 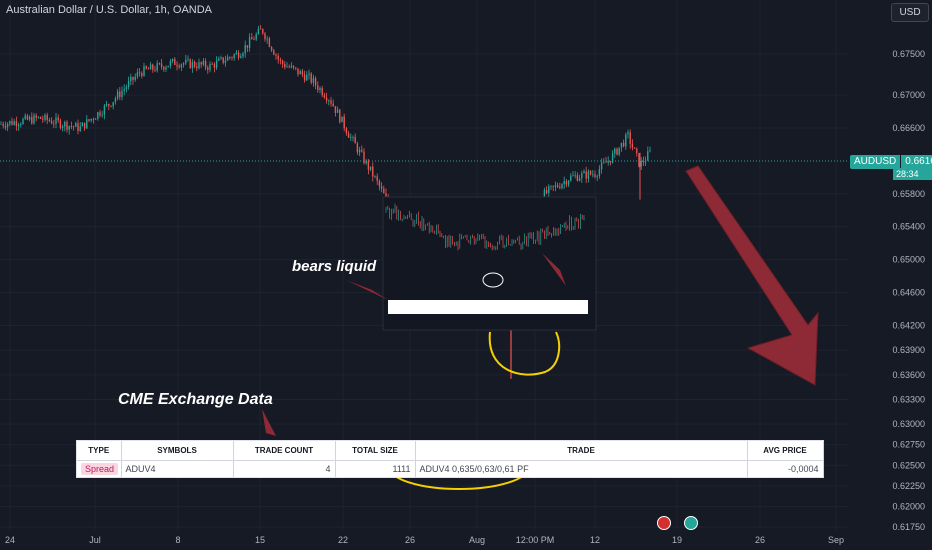 I want to click on cell-trade-count: 4, so click(x=284, y=468).